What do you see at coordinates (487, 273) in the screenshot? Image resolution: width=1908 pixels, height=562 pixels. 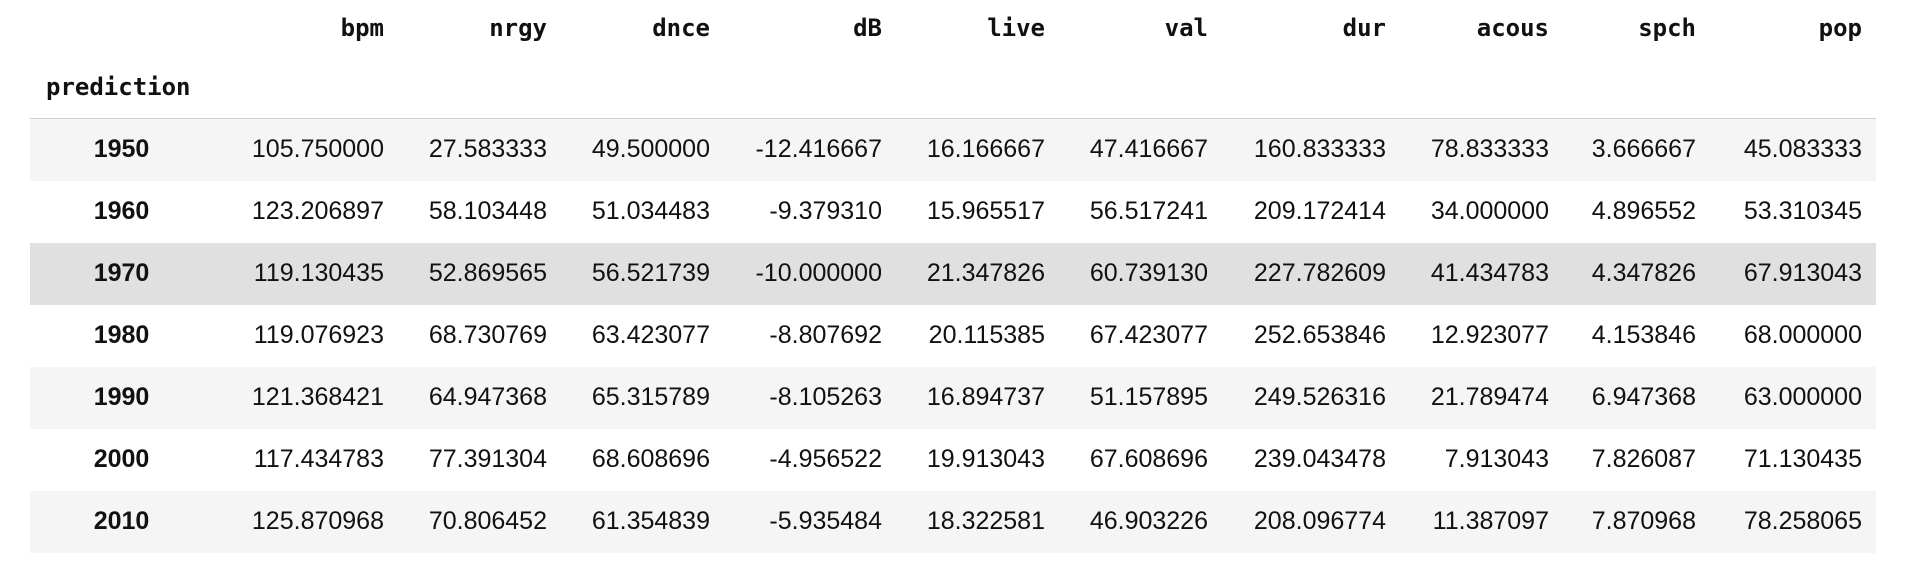 I see `table-cell-nrgy: 52.869565` at bounding box center [487, 273].